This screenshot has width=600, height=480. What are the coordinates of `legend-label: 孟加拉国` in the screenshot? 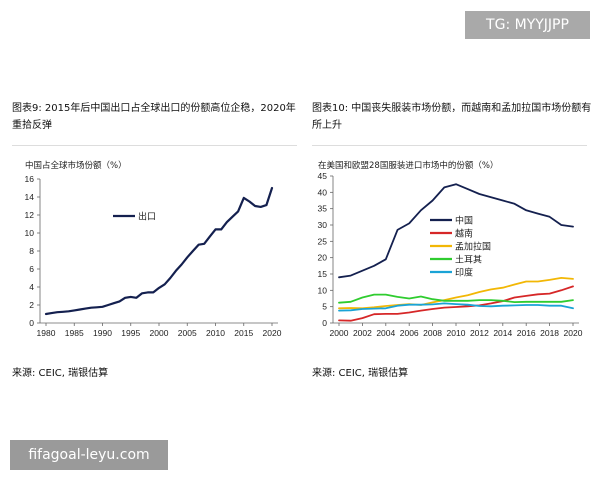 It's located at (473, 247).